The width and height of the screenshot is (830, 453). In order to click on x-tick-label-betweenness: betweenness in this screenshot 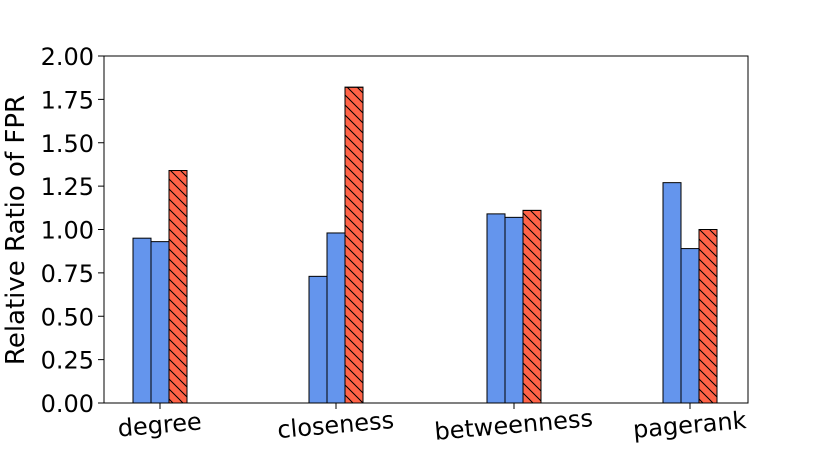, I will do `click(513, 425)`.